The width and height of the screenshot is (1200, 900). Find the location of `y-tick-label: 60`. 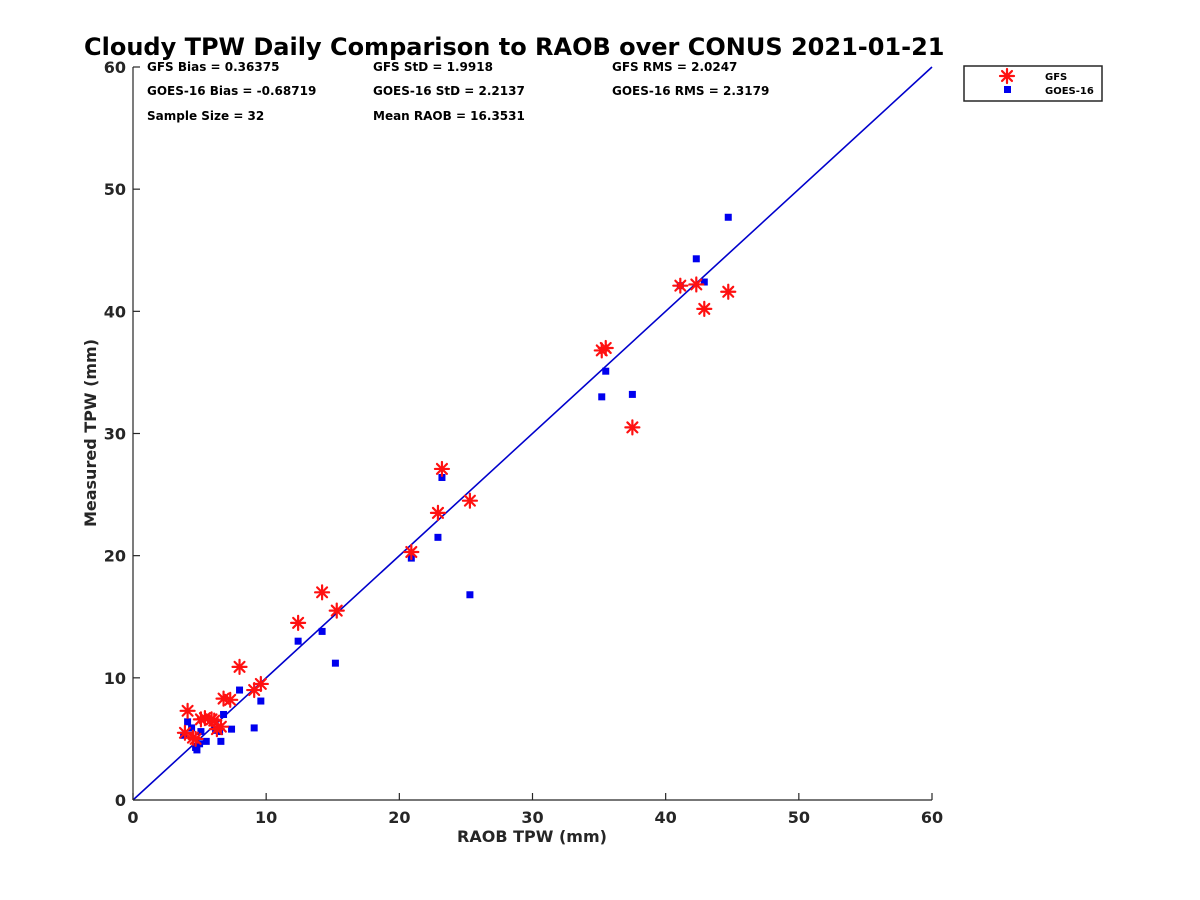

y-tick-label: 60 is located at coordinates (115, 67).